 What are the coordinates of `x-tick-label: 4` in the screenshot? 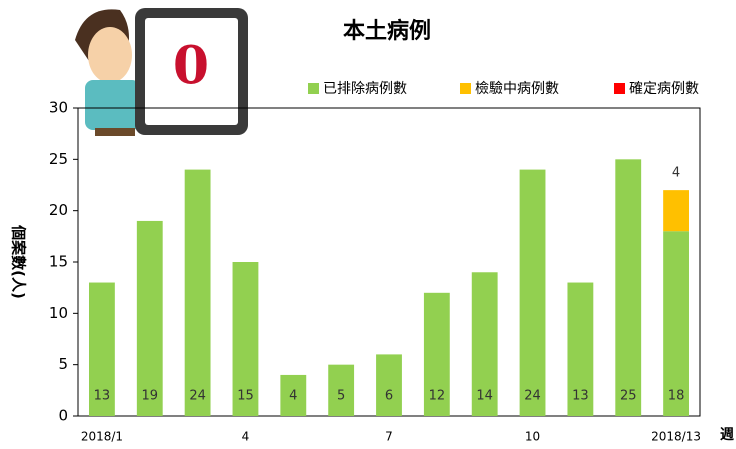 It's located at (246, 437).